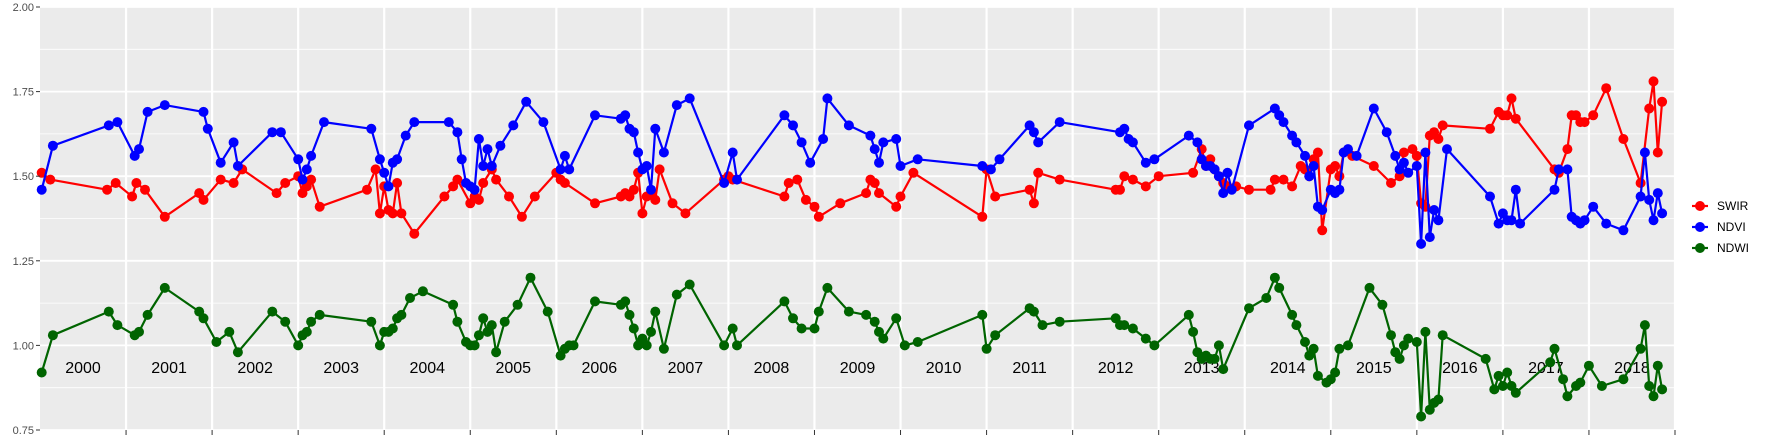 The width and height of the screenshot is (1773, 442). Describe the element at coordinates (23, 177) in the screenshot. I see `y-tick-label: 1.50` at that location.